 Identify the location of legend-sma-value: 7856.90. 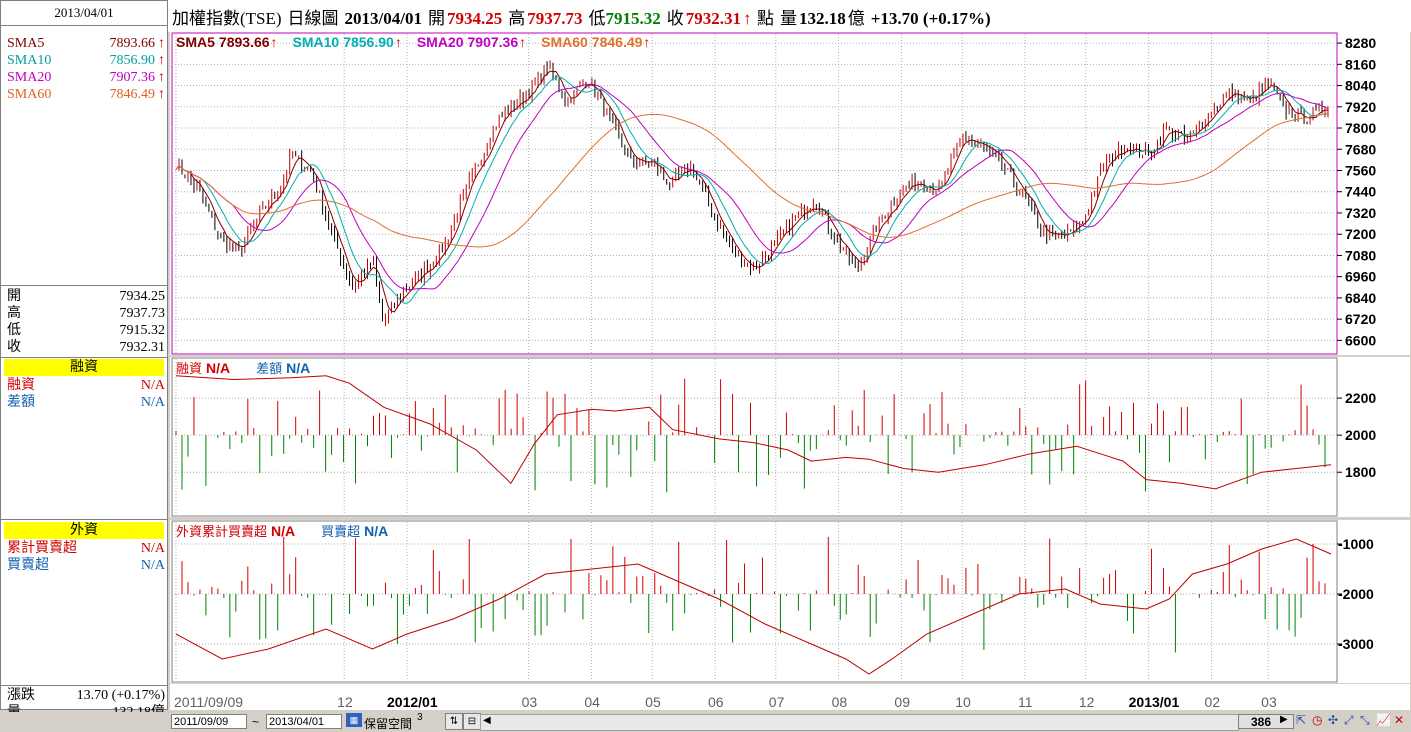
(368, 42).